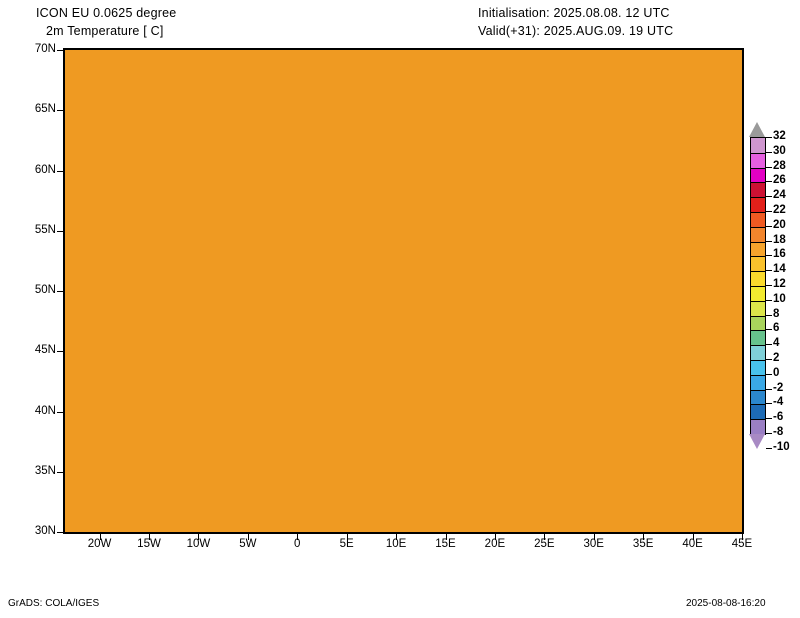 The width and height of the screenshot is (800, 618). Describe the element at coordinates (106, 13) in the screenshot. I see `model-title: ICON EU 0.0625 degree` at that location.